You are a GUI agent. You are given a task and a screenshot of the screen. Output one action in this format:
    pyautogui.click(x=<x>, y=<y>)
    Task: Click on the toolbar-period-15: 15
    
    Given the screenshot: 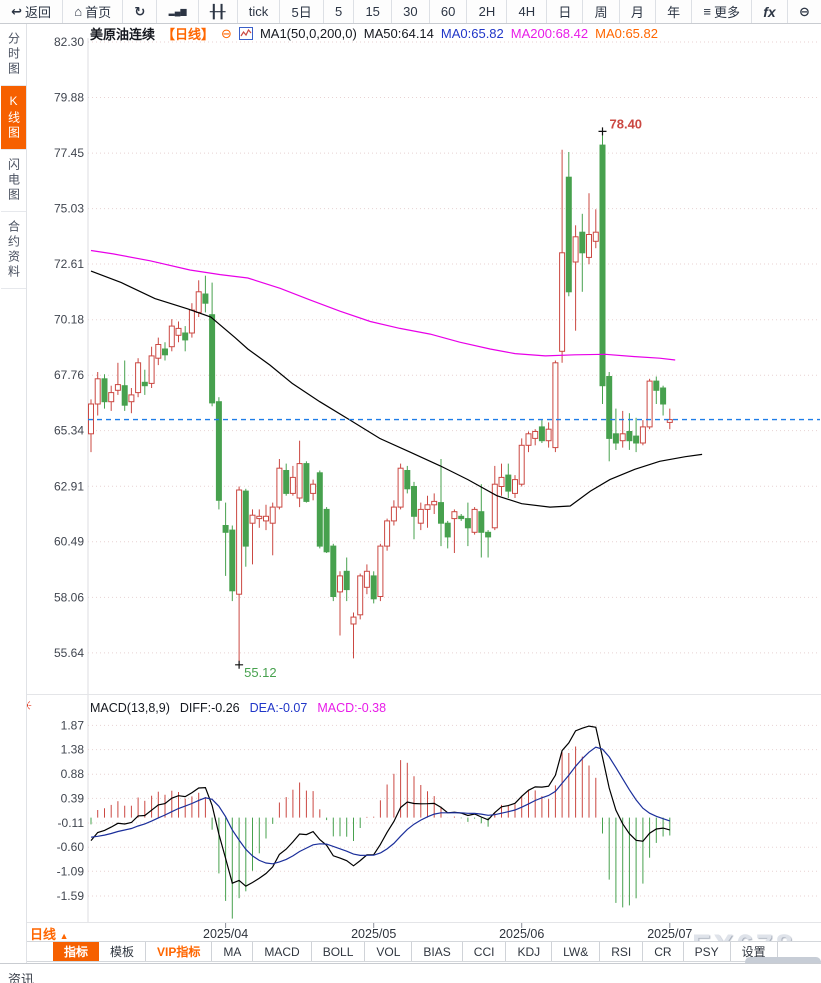 What is the action you would take?
    pyautogui.click(x=373, y=11)
    